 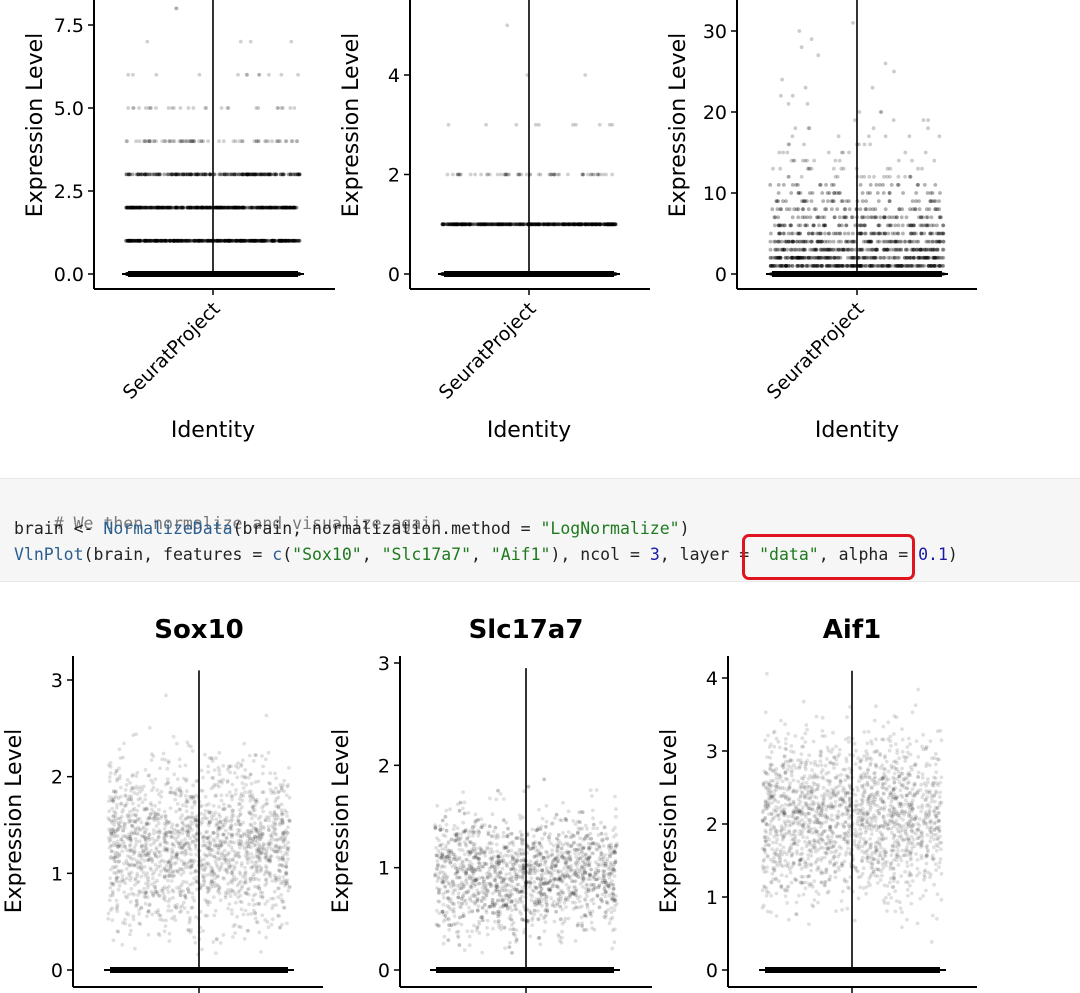 What do you see at coordinates (69, 26) in the screenshot?
I see `y-tick-label: 7.5` at bounding box center [69, 26].